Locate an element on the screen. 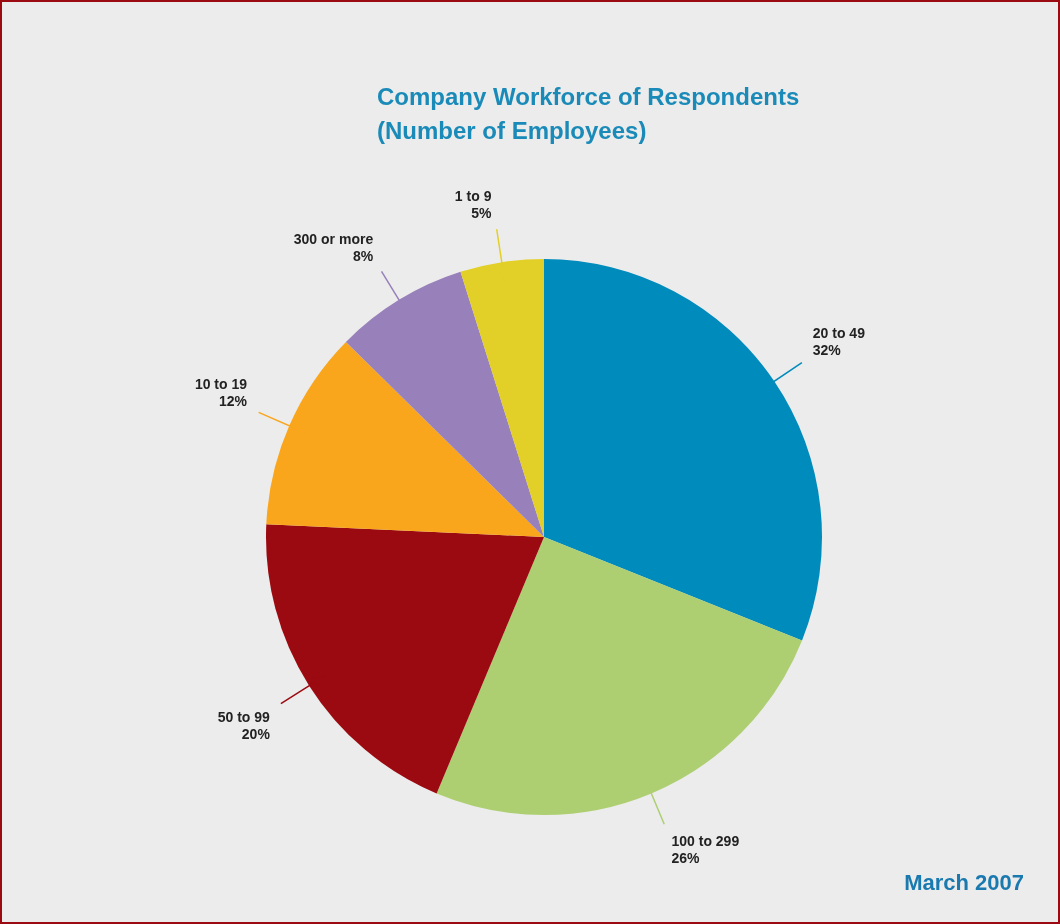 The height and width of the screenshot is (924, 1060). slice-label: 20 to 49 is located at coordinates (839, 332).